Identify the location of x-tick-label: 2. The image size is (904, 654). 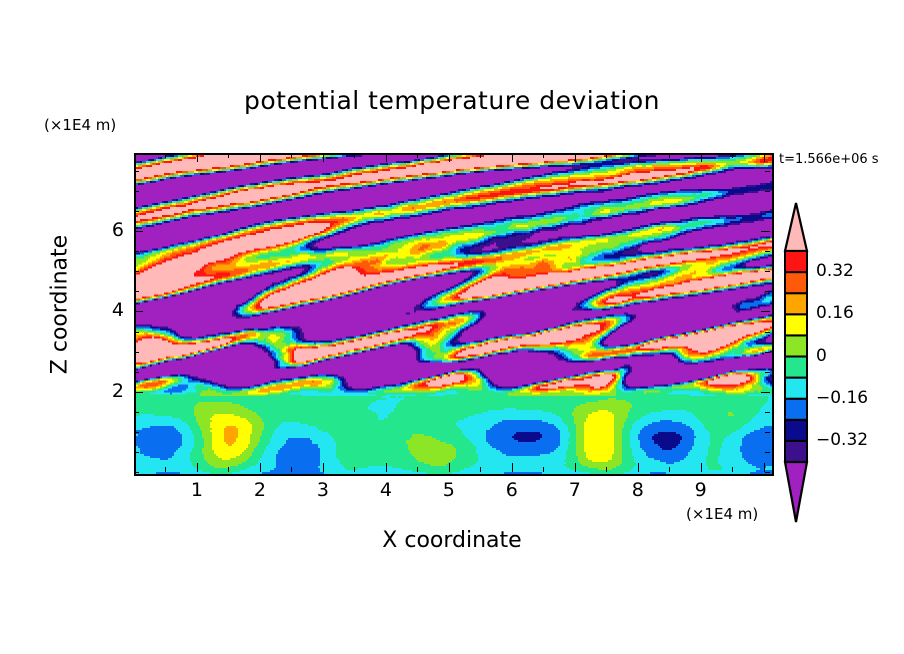
(259, 490).